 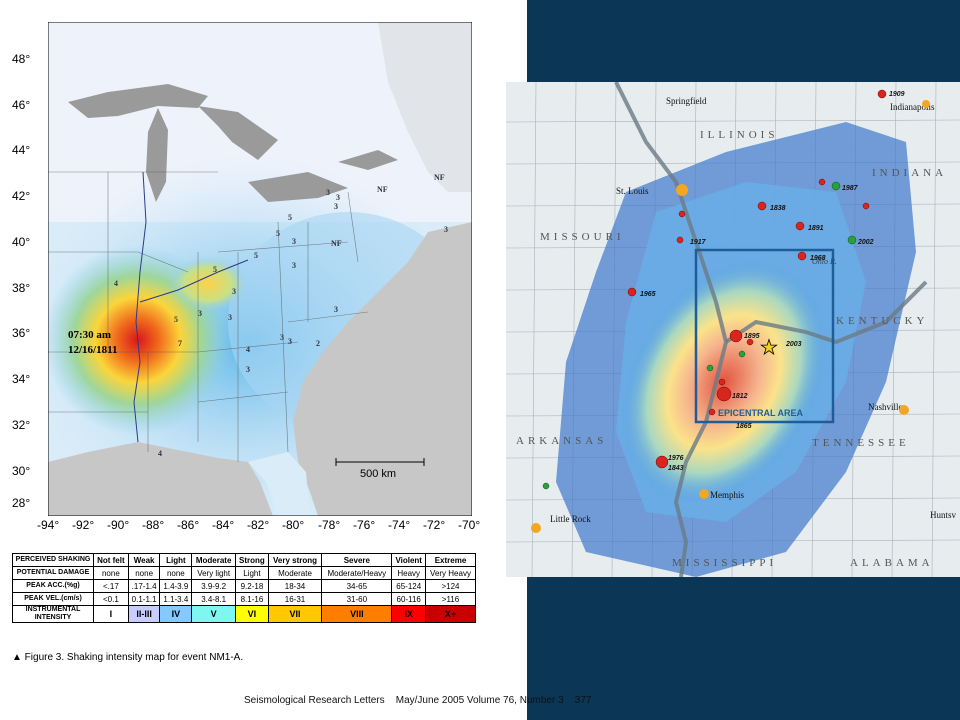 I want to click on legend-cell: IV, so click(x=176, y=614).